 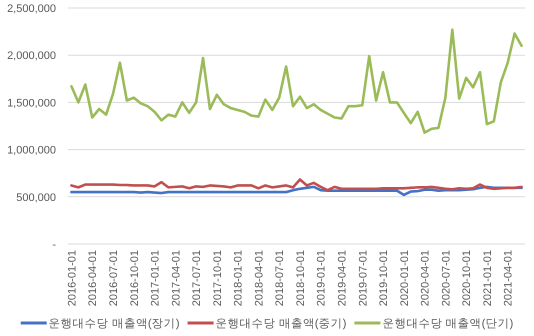 I want to click on line-series, so click(x=296, y=185).